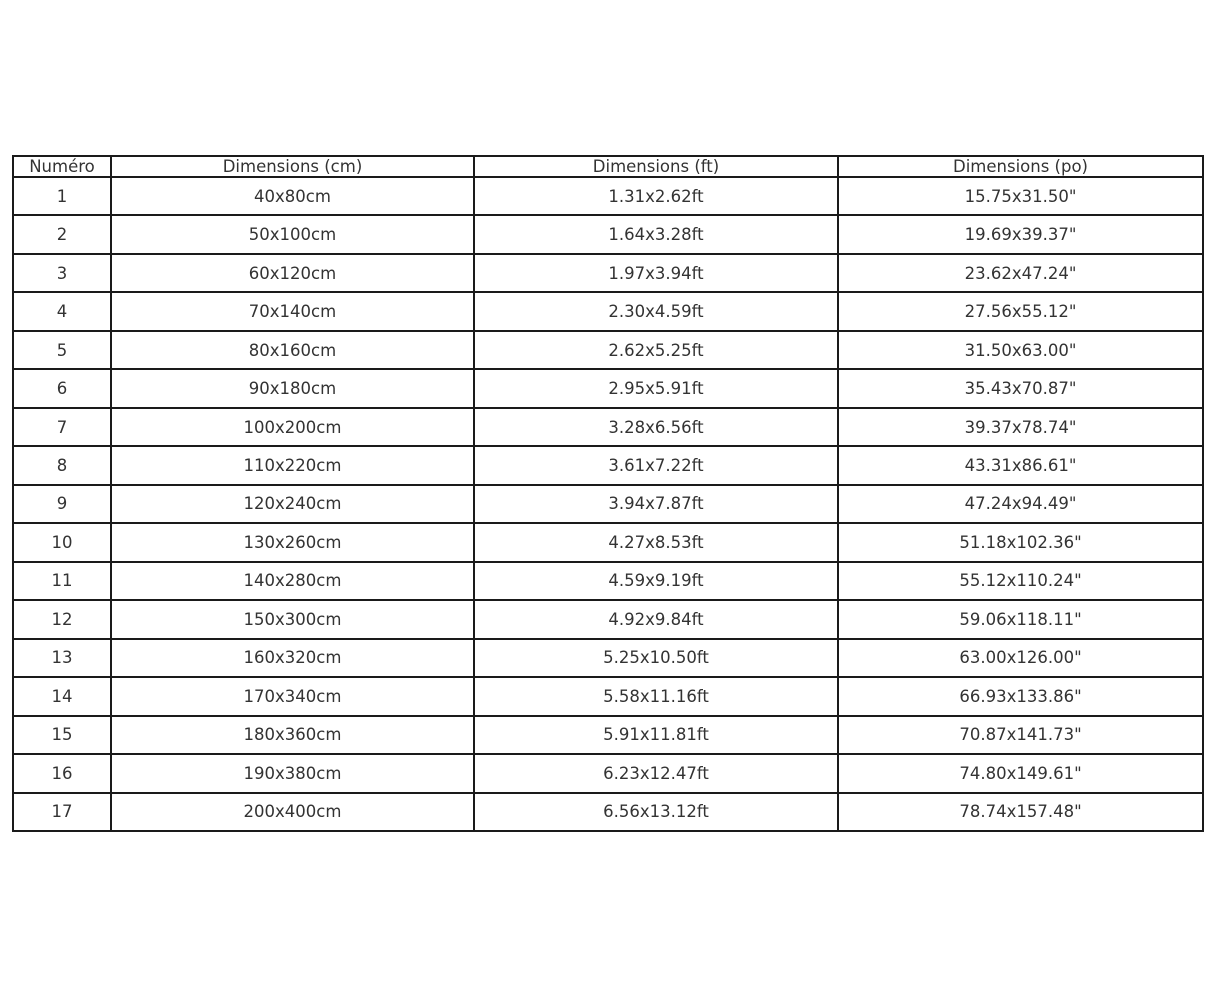 The height and width of the screenshot is (989, 1214). I want to click on table-row: 17 200x400cm 6.56x13.12ft 78.74x157.48", so click(608, 811).